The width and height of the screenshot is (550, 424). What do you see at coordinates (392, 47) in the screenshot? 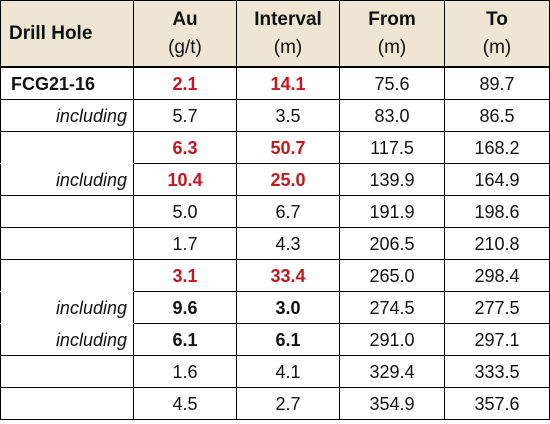
I see `header-from-unit: (m)` at bounding box center [392, 47].